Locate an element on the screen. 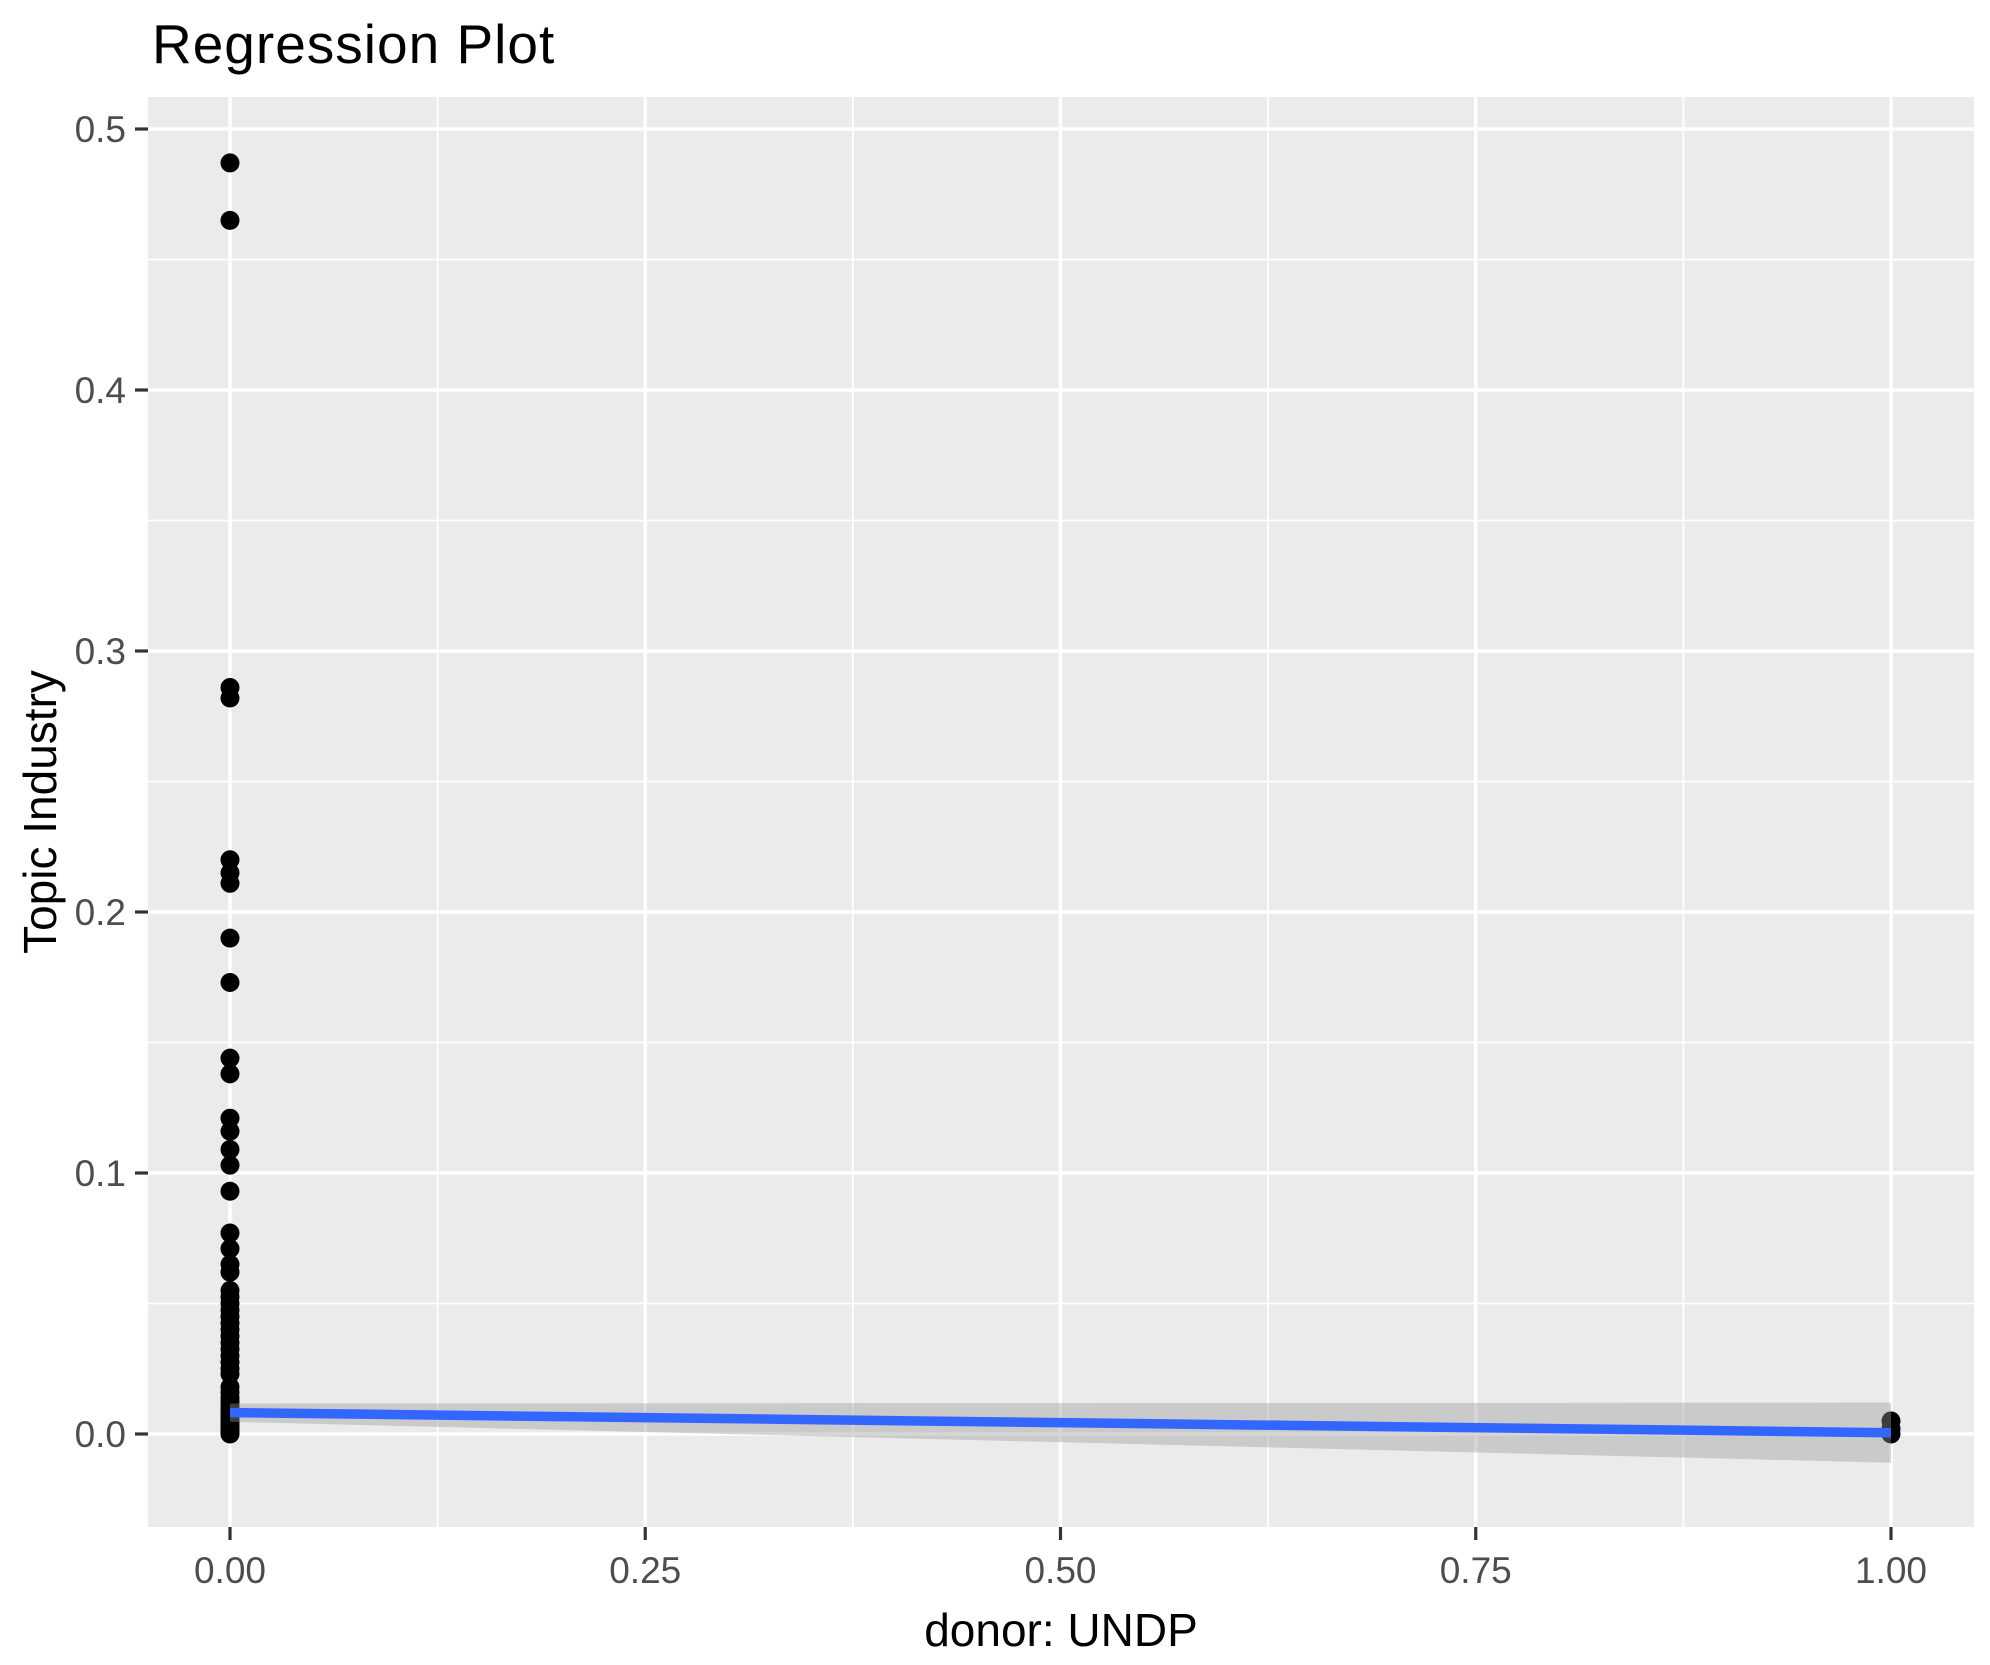 Image resolution: width=1990 pixels, height=1665 pixels. x-tick-label: 0.50 is located at coordinates (1060, 1570).